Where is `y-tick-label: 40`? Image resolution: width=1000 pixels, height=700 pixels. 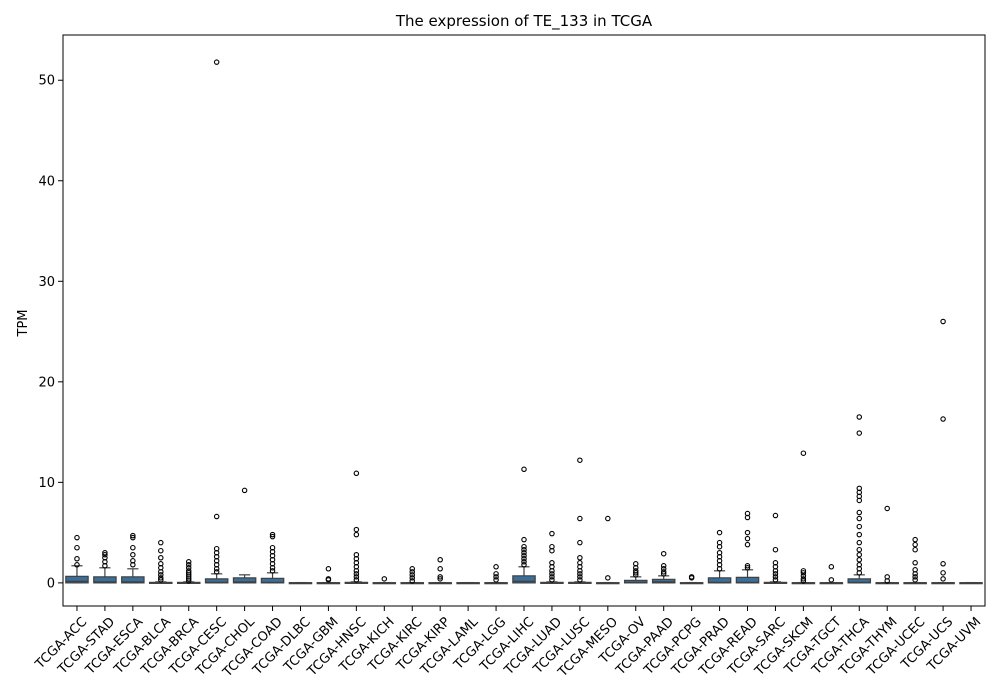
y-tick-label: 40 is located at coordinates (46, 181).